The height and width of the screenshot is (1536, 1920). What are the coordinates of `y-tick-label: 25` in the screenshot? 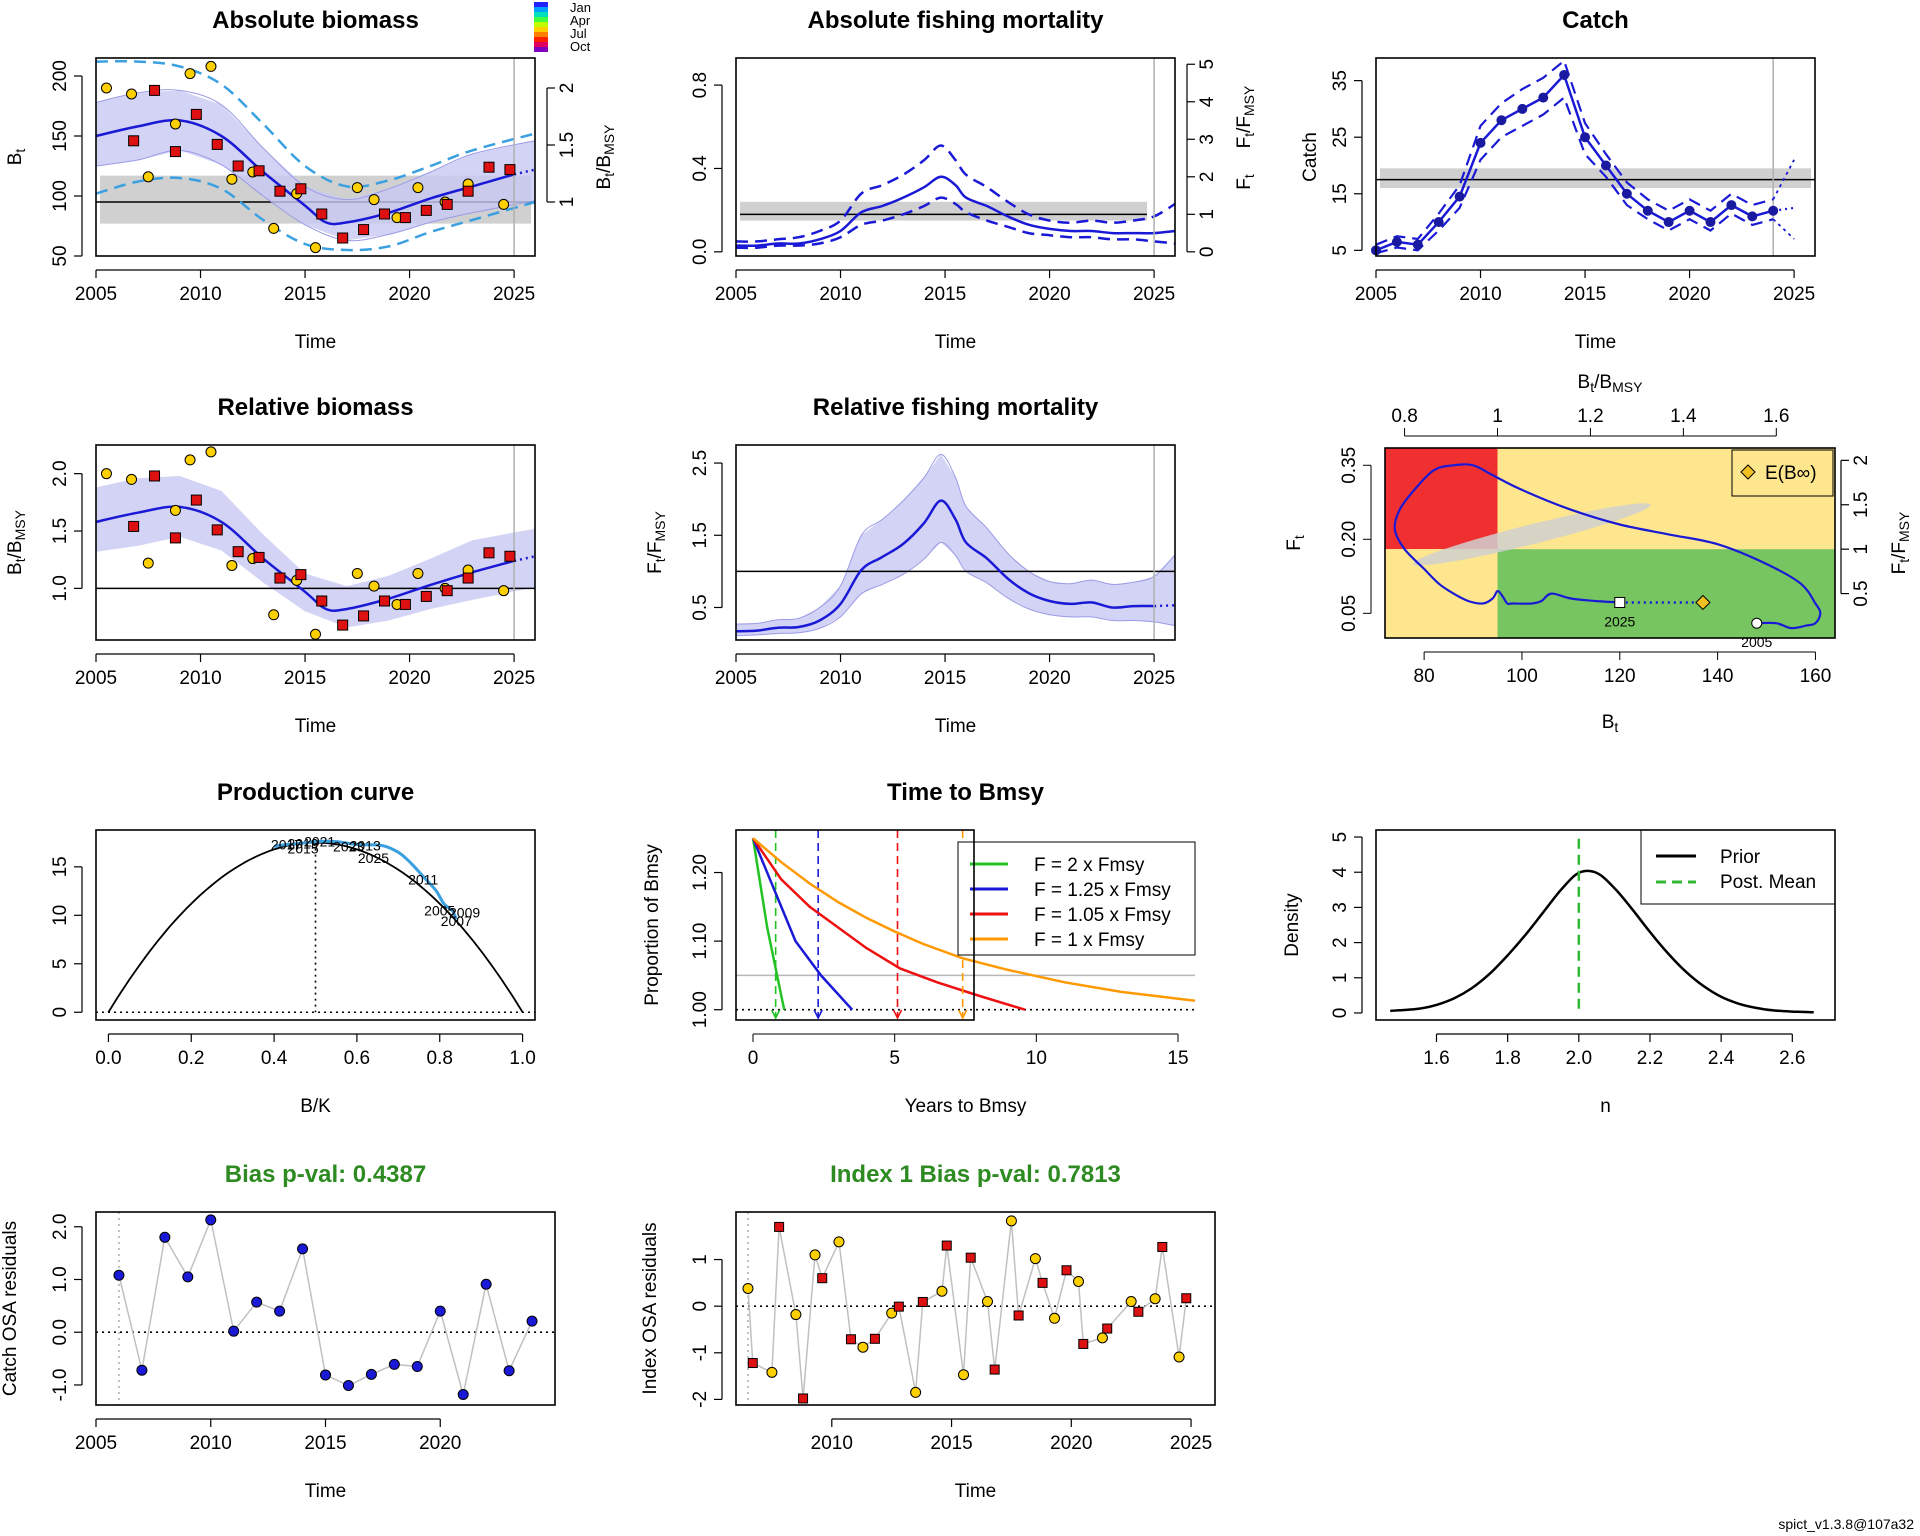 It's located at (1340, 137).